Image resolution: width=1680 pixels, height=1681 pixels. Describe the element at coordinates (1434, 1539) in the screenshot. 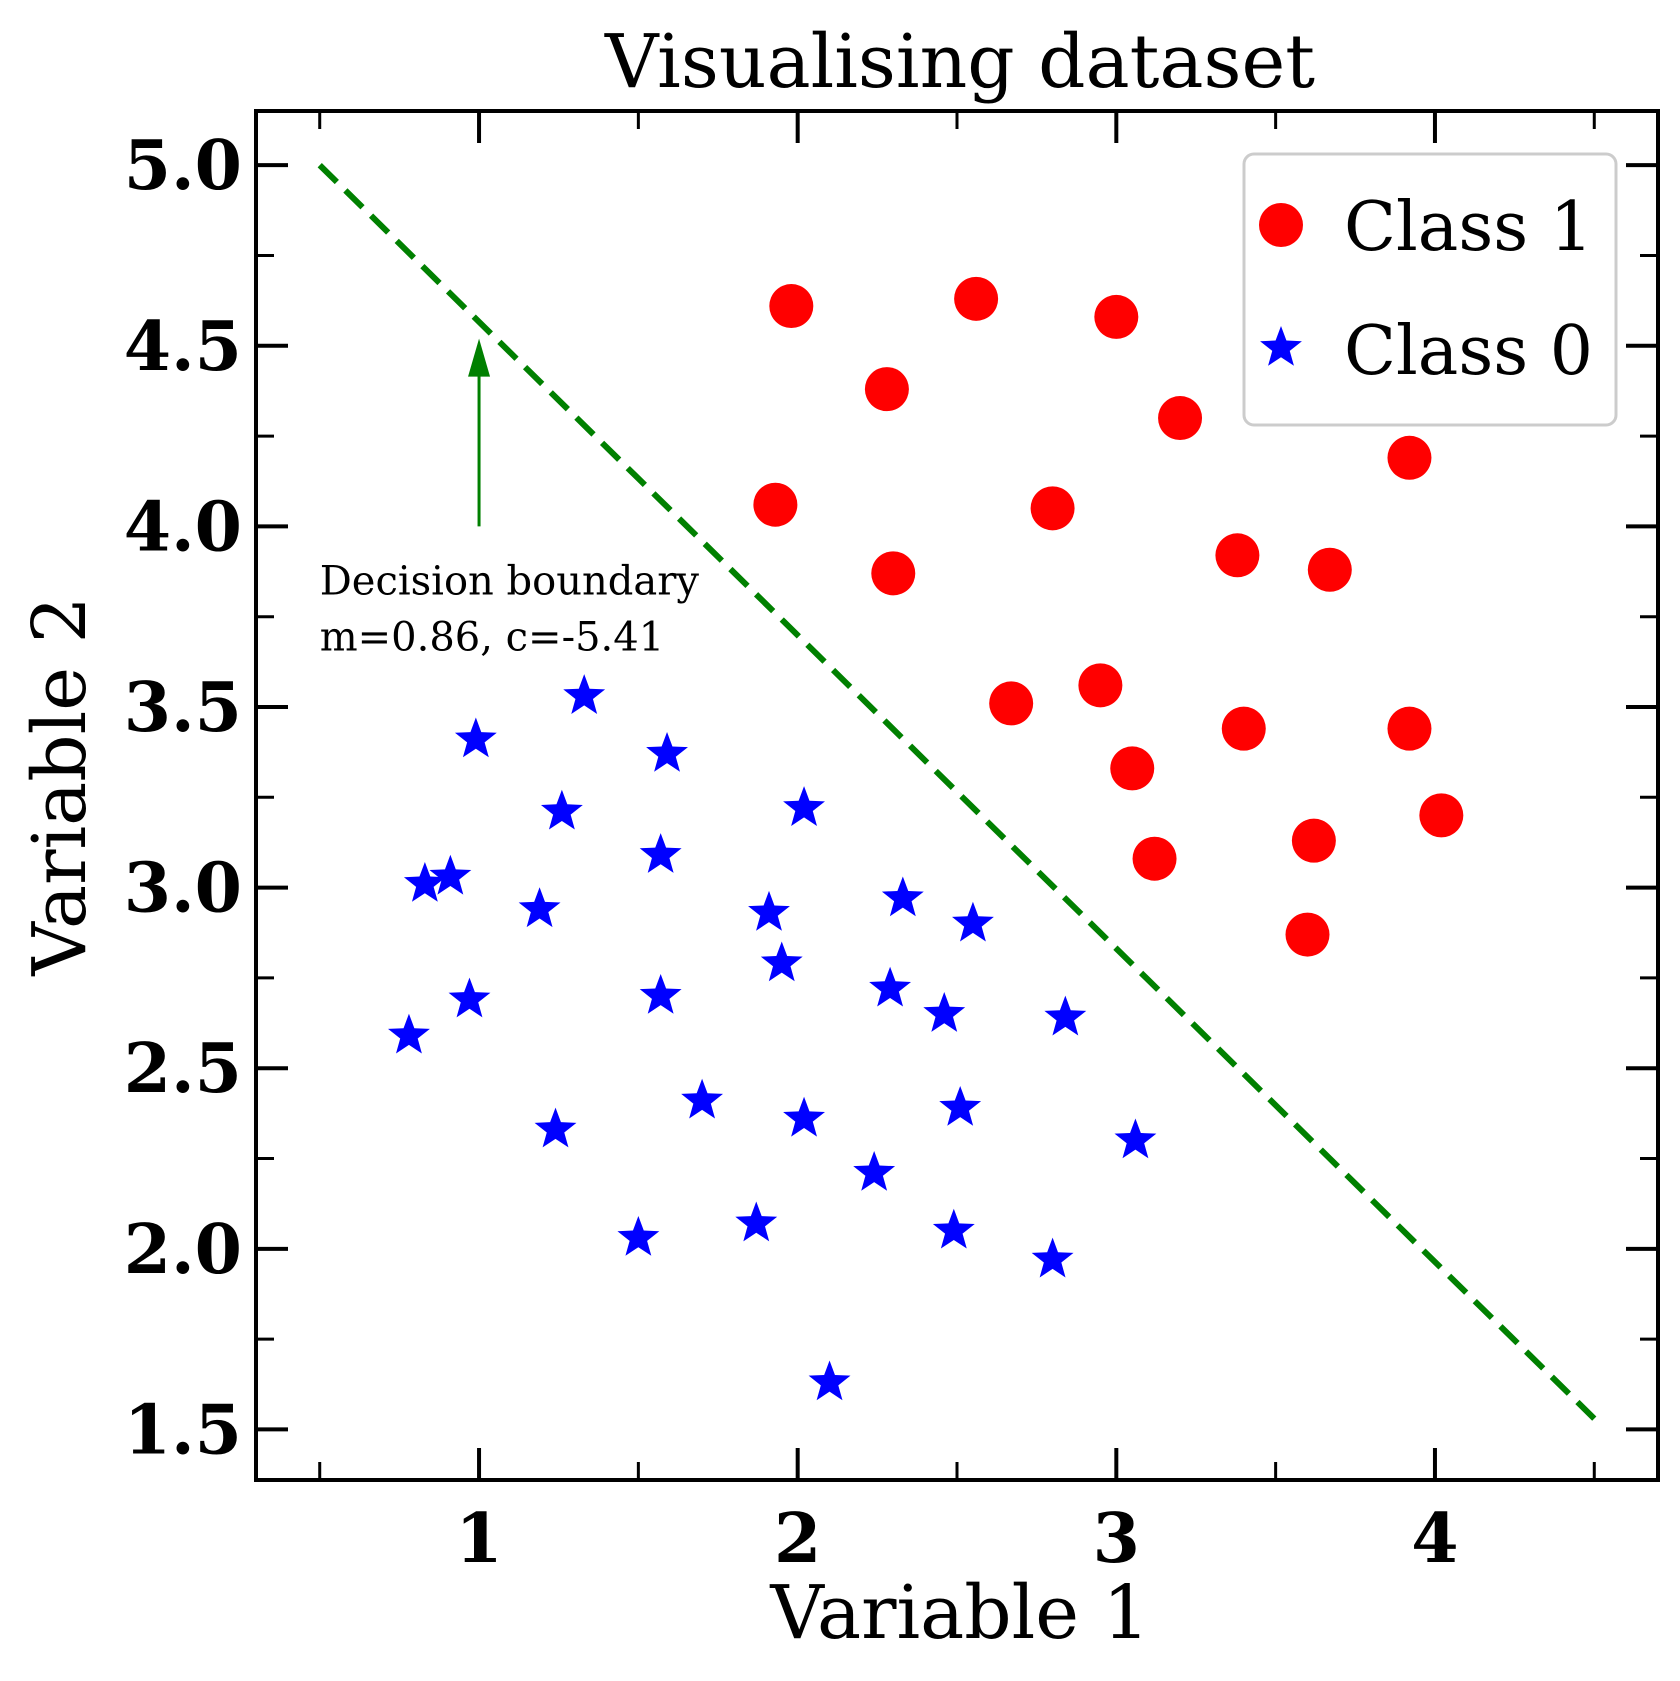

I see `x-tick-label: 4` at that location.